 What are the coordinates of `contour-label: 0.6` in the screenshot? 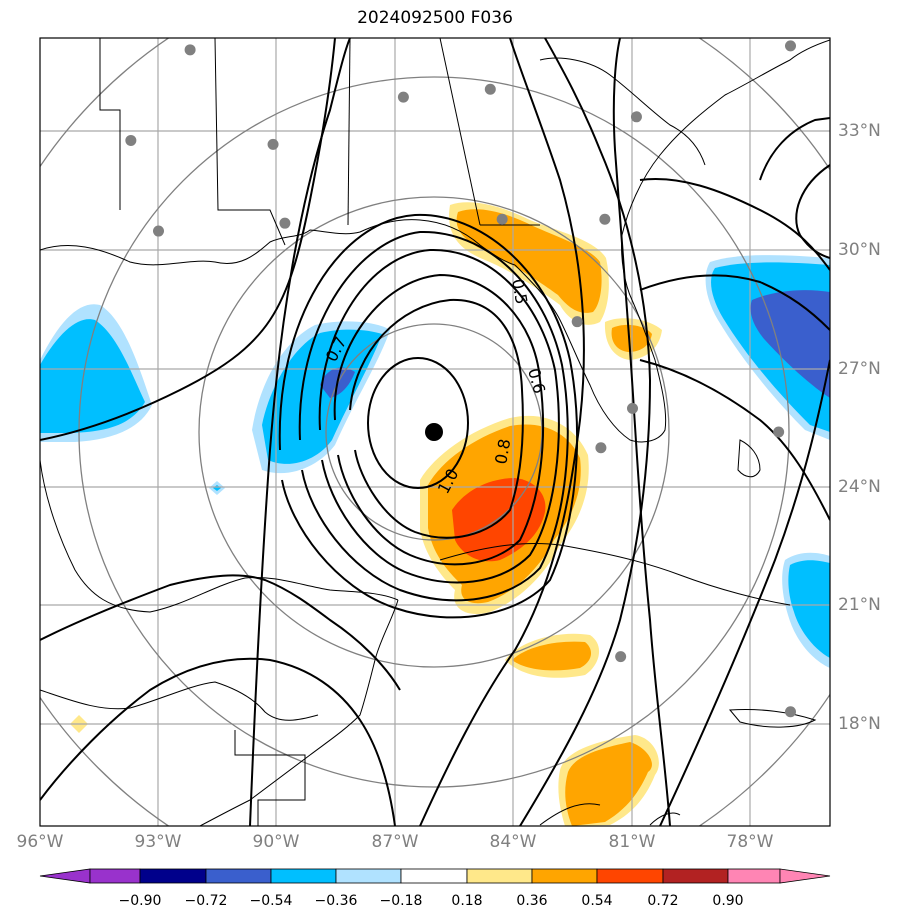 It's located at (536, 381).